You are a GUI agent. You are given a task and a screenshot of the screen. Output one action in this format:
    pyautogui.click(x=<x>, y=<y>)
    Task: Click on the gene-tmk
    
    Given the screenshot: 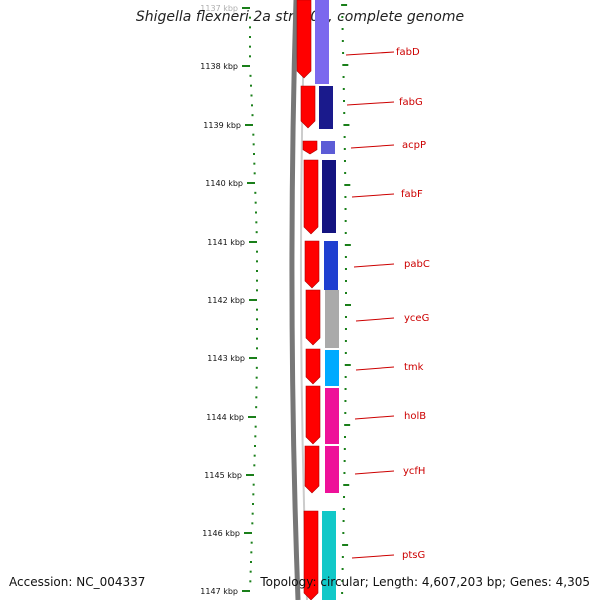 What is the action you would take?
    pyautogui.click(x=332, y=368)
    